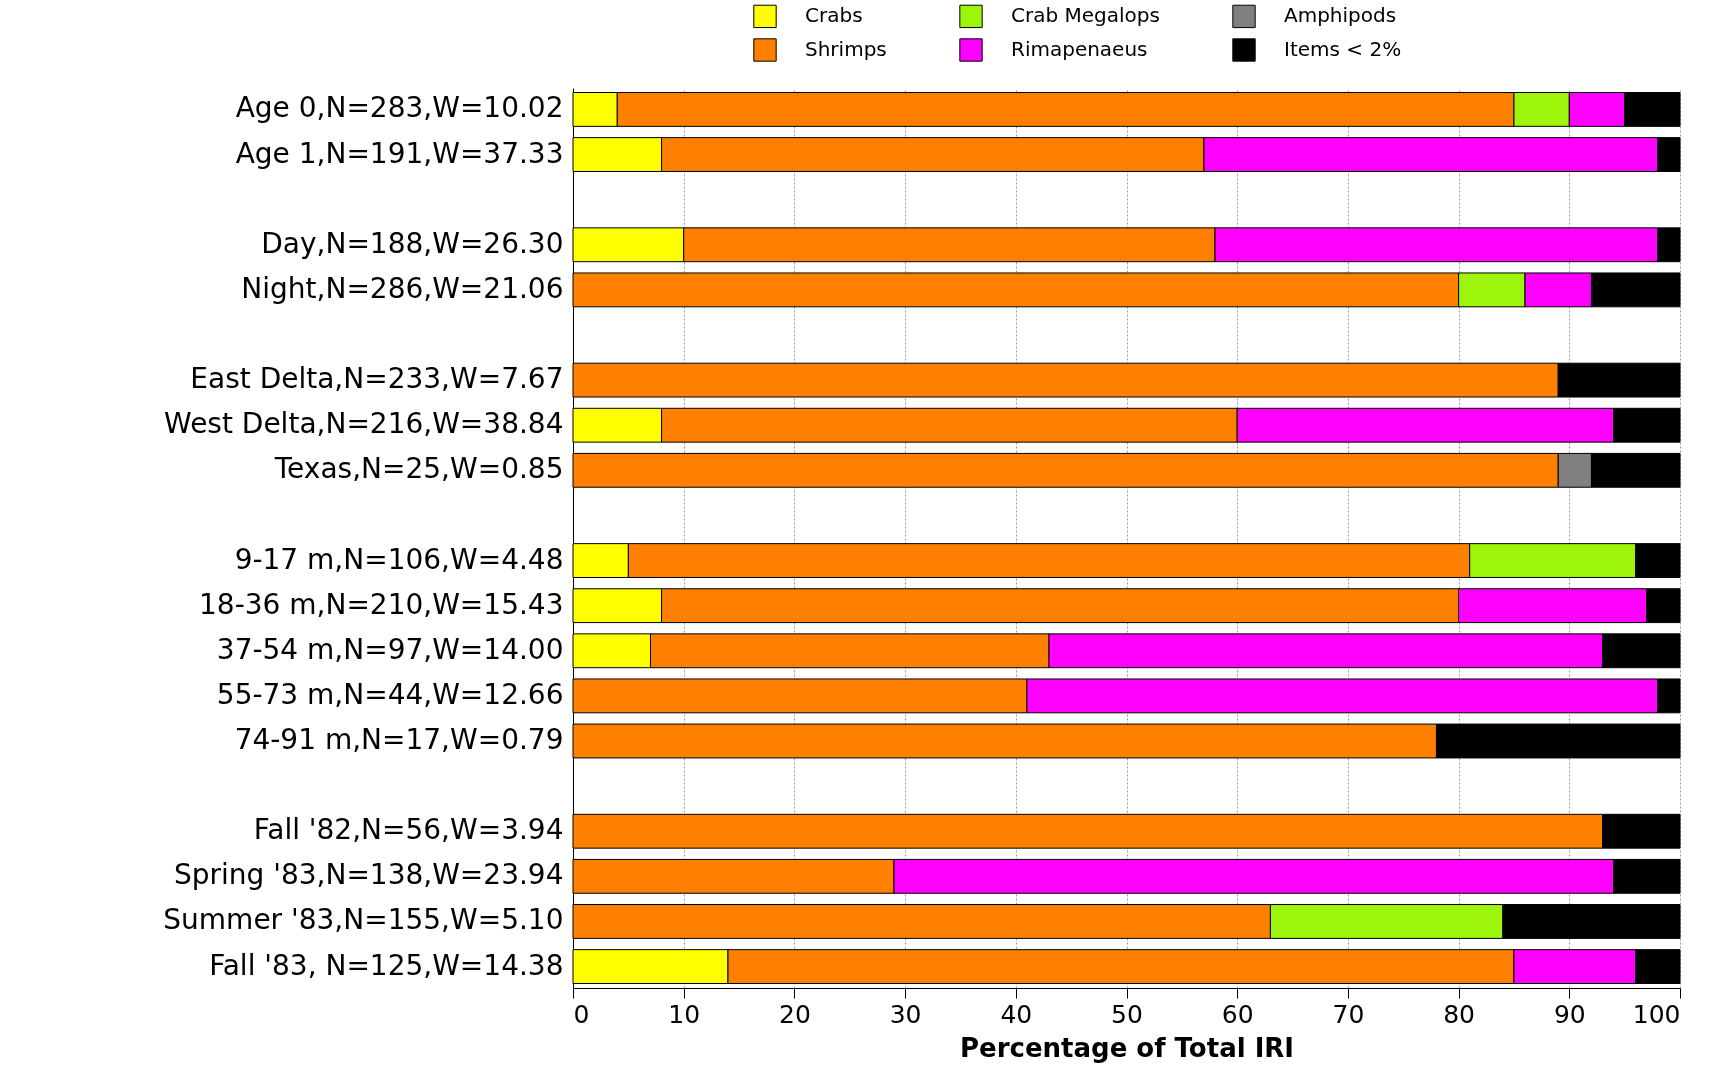 The height and width of the screenshot is (1087, 1732). What do you see at coordinates (368, 875) in the screenshot?
I see `y-tick-label: Spring '83,N=138,W=23.94` at bounding box center [368, 875].